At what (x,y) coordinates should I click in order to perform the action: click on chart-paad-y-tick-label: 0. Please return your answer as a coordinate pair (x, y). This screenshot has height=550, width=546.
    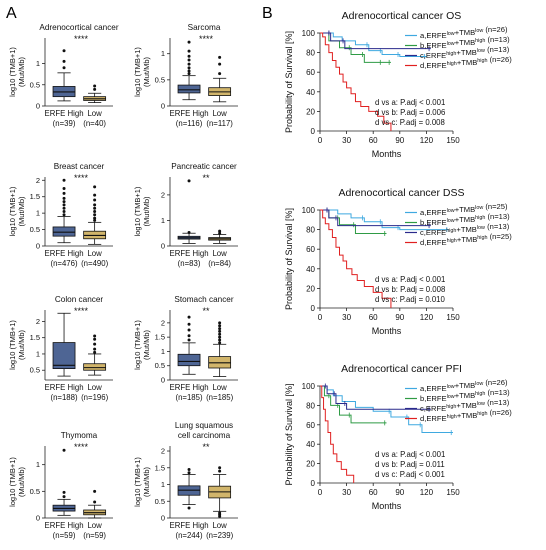
    Looking at the image, I should click on (163, 246).